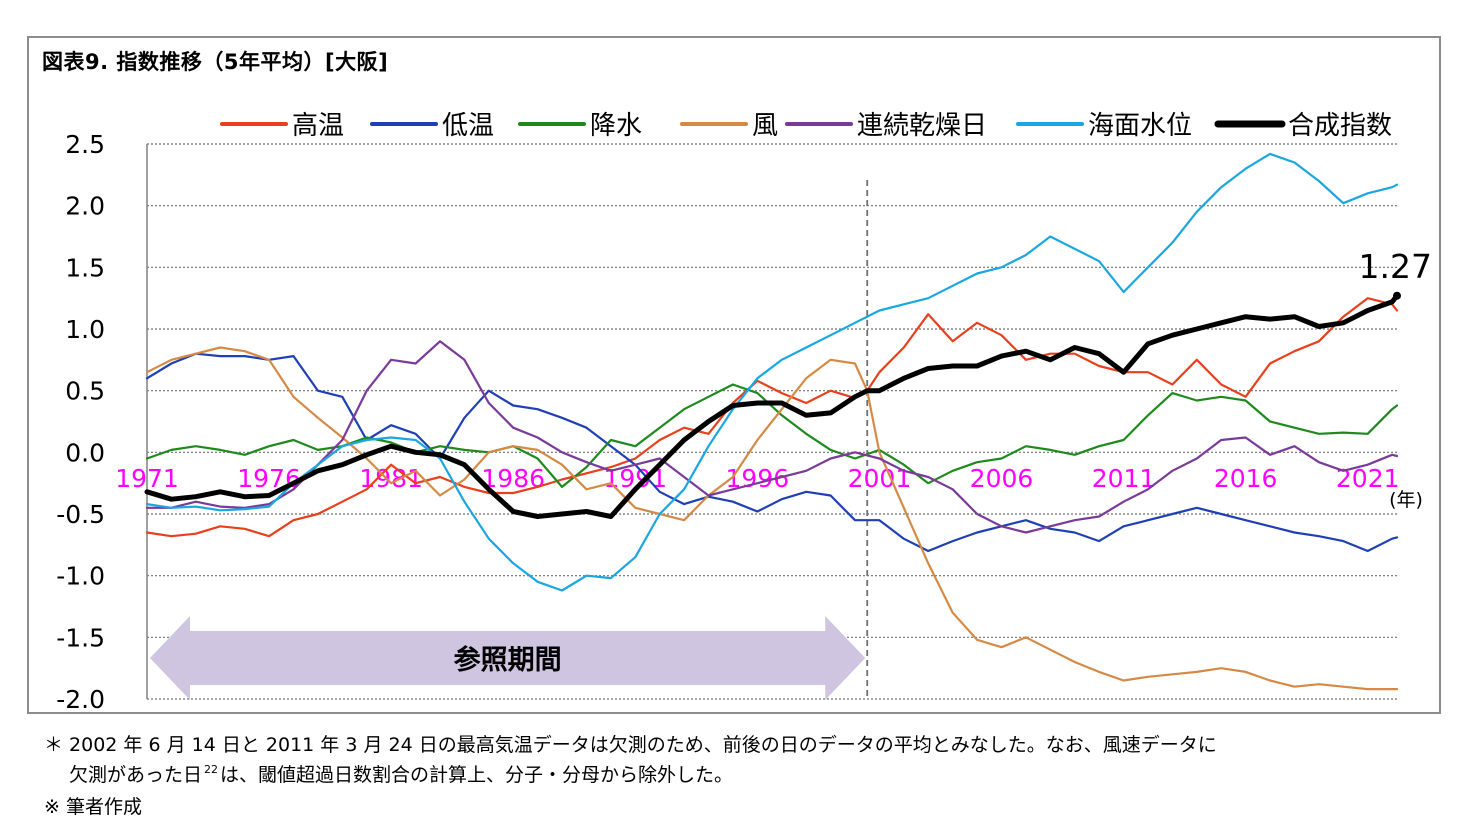  I want to click on x-tick-label: 2021, so click(1368, 478).